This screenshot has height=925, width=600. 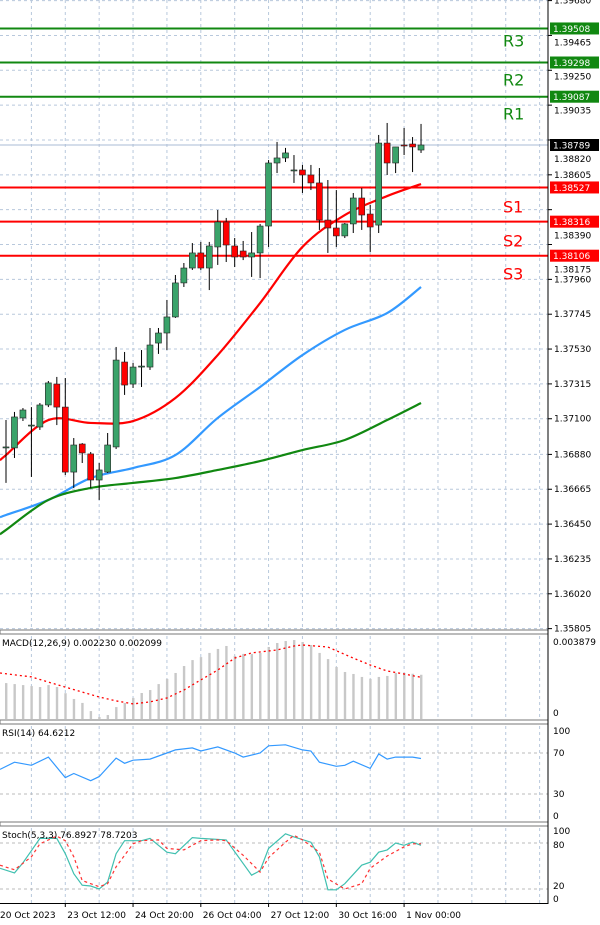 What do you see at coordinates (574, 221) in the screenshot?
I see `level-s2-tag` at bounding box center [574, 221].